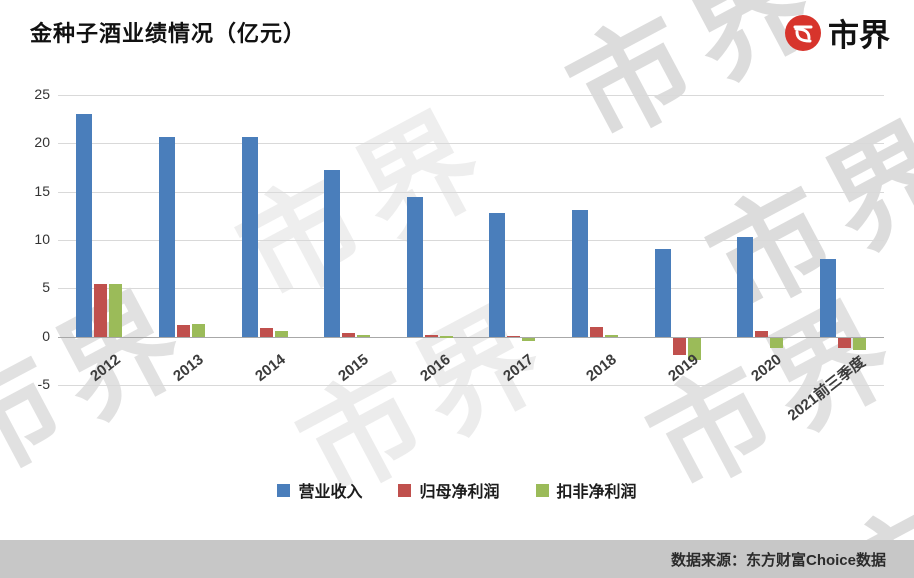  What do you see at coordinates (777, 342) in the screenshot?
I see `bar-扣非净利润-2020` at bounding box center [777, 342].